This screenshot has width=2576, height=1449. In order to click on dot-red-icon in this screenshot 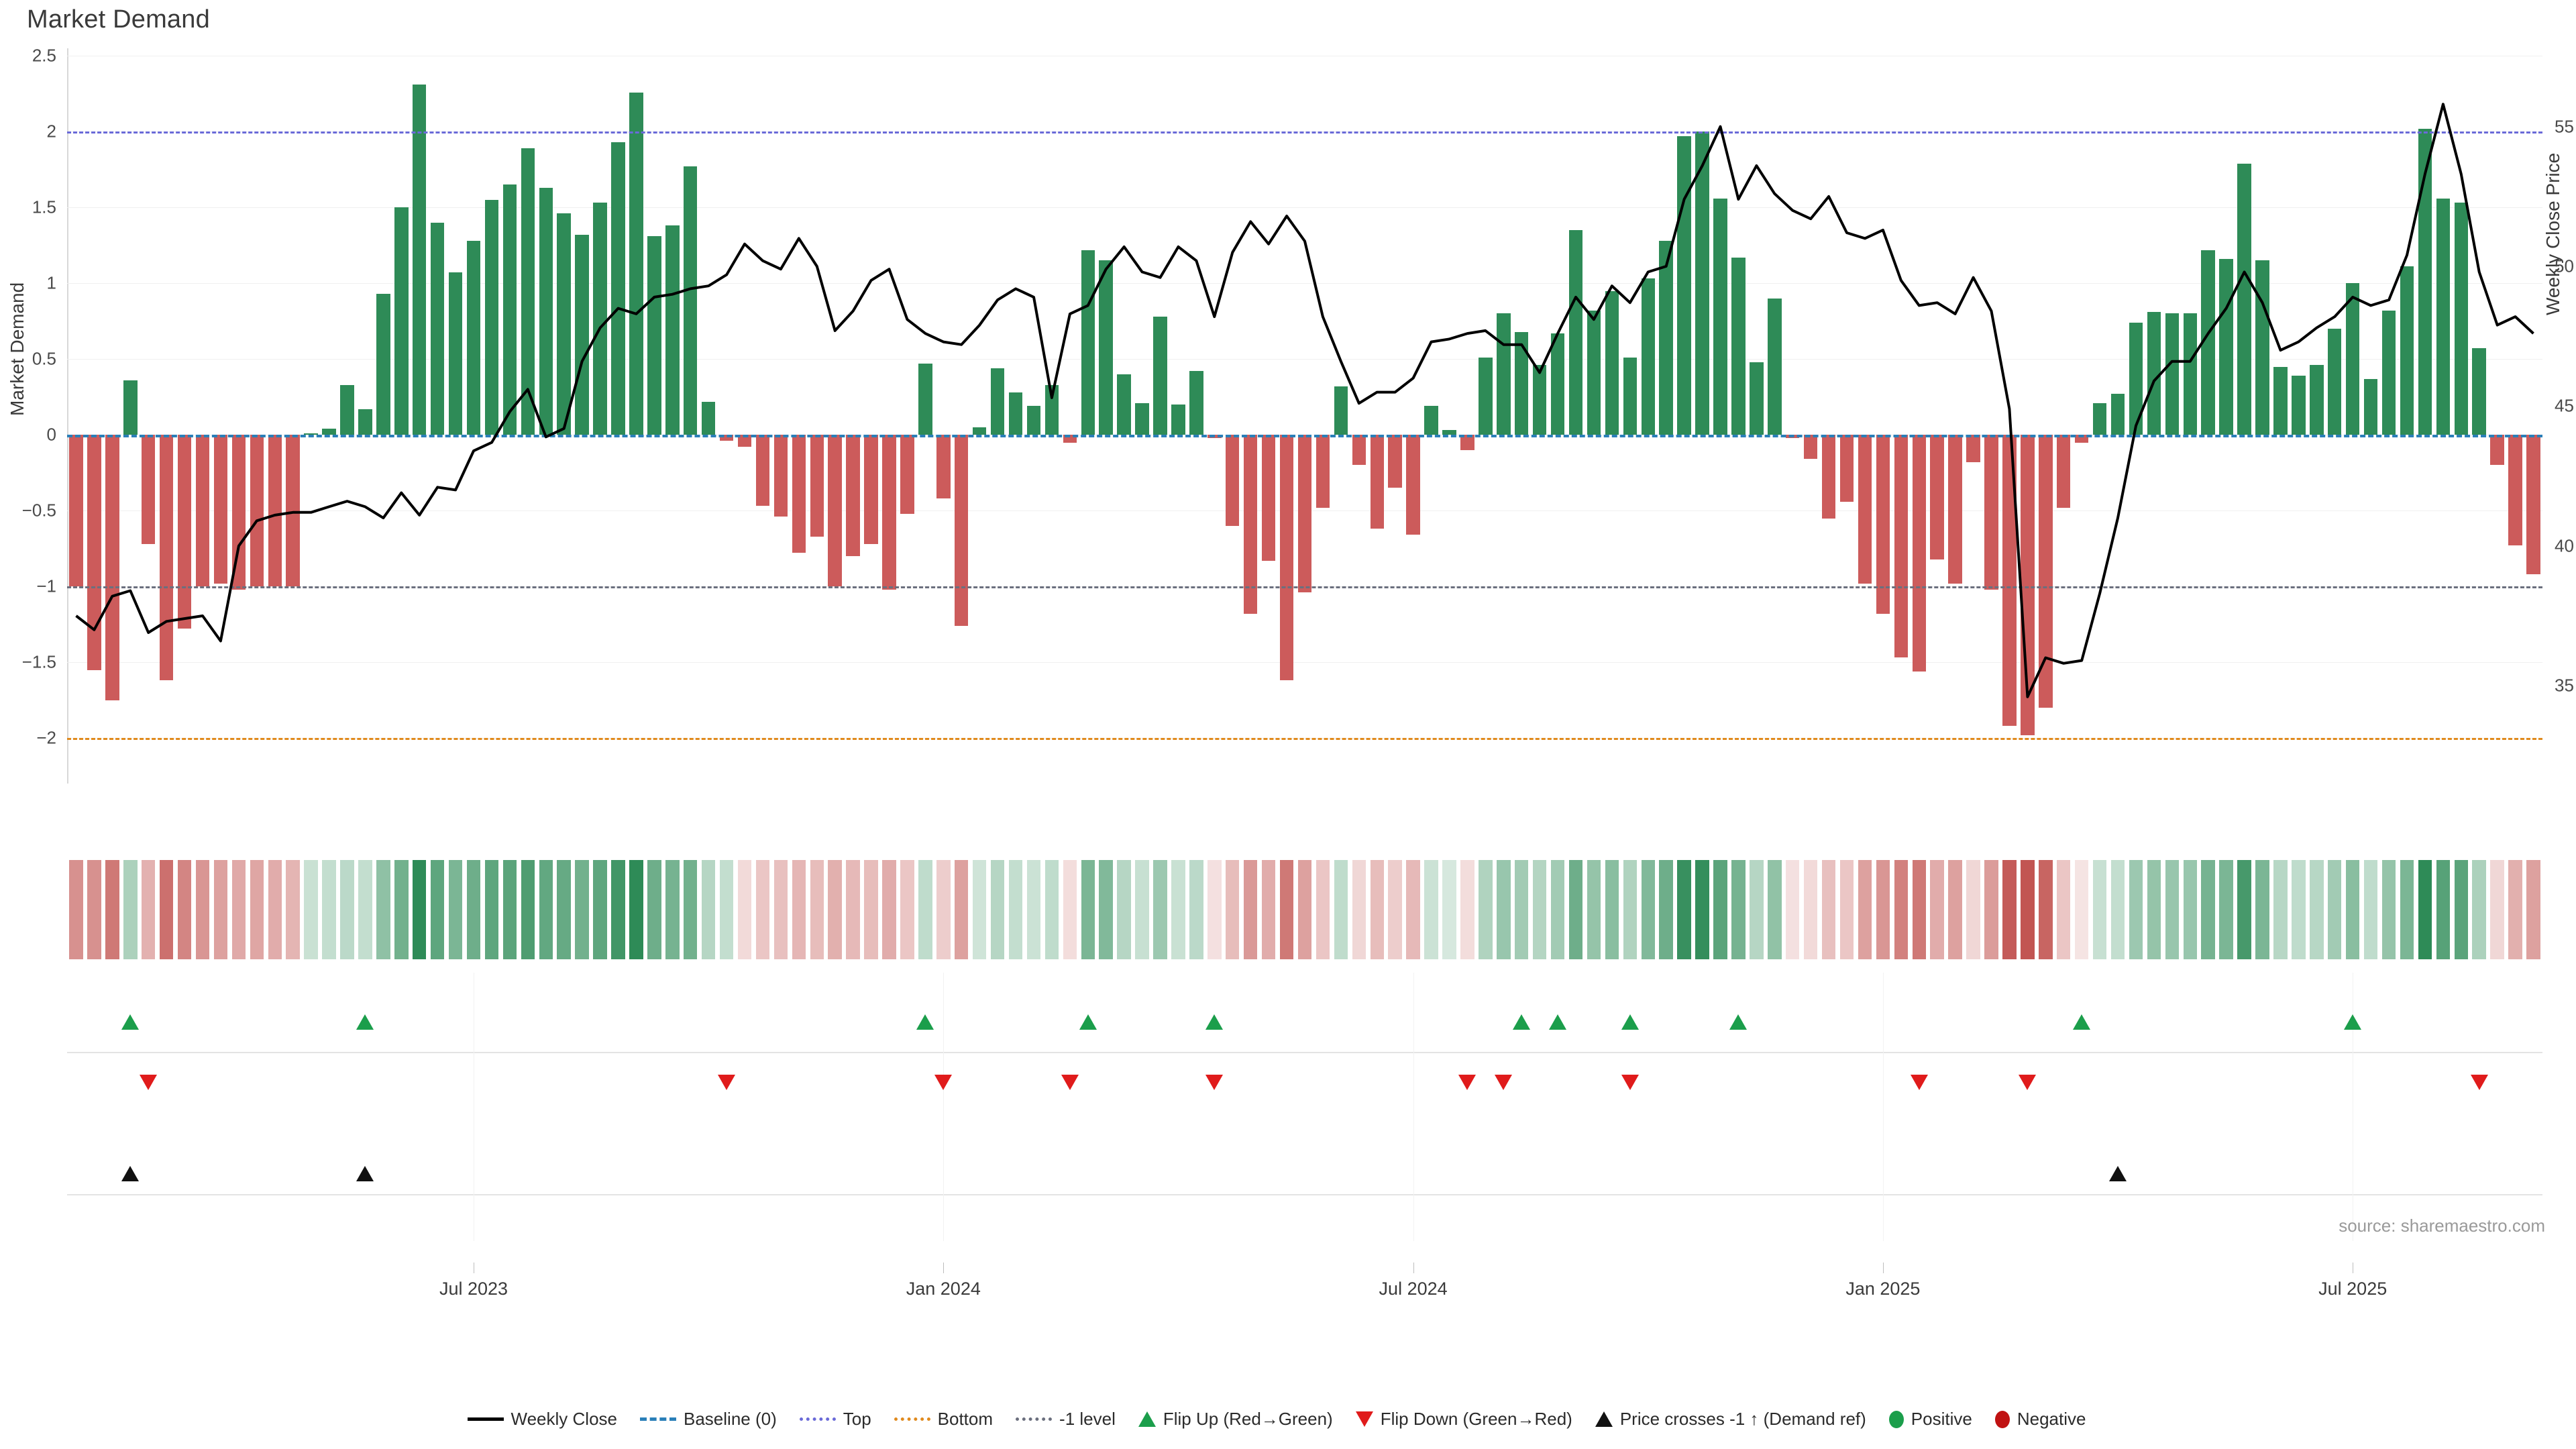, I will do `click(2002, 1419)`.